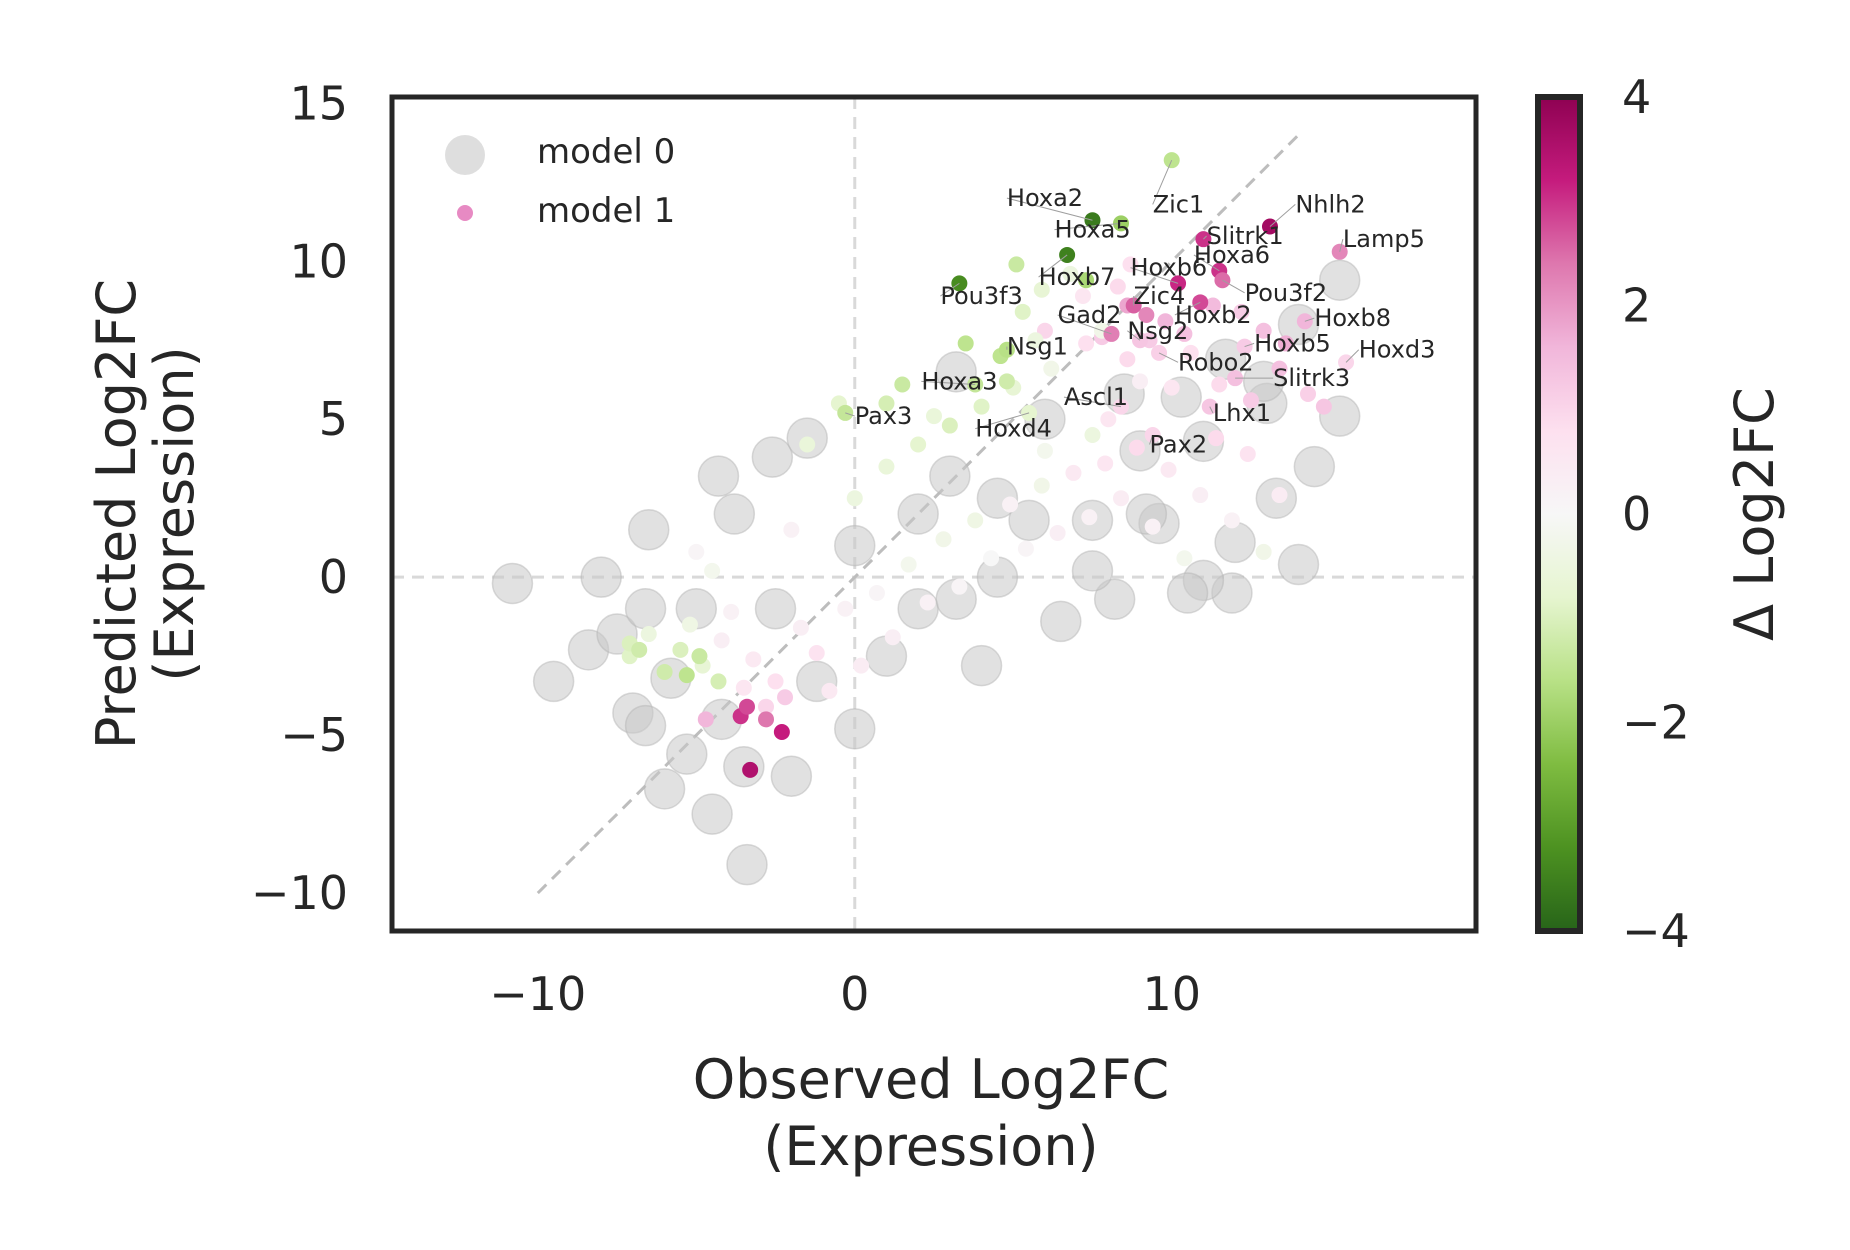  Describe the element at coordinates (931, 1079) in the screenshot. I see `x-axis-label-line-1: Observed Log2FC` at that location.